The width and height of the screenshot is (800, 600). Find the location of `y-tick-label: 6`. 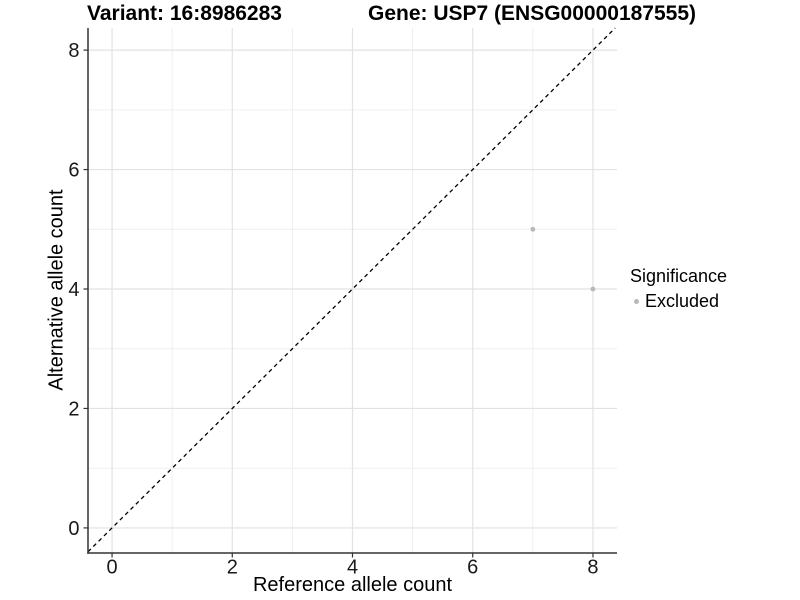

y-tick-label: 6 is located at coordinates (73, 171).